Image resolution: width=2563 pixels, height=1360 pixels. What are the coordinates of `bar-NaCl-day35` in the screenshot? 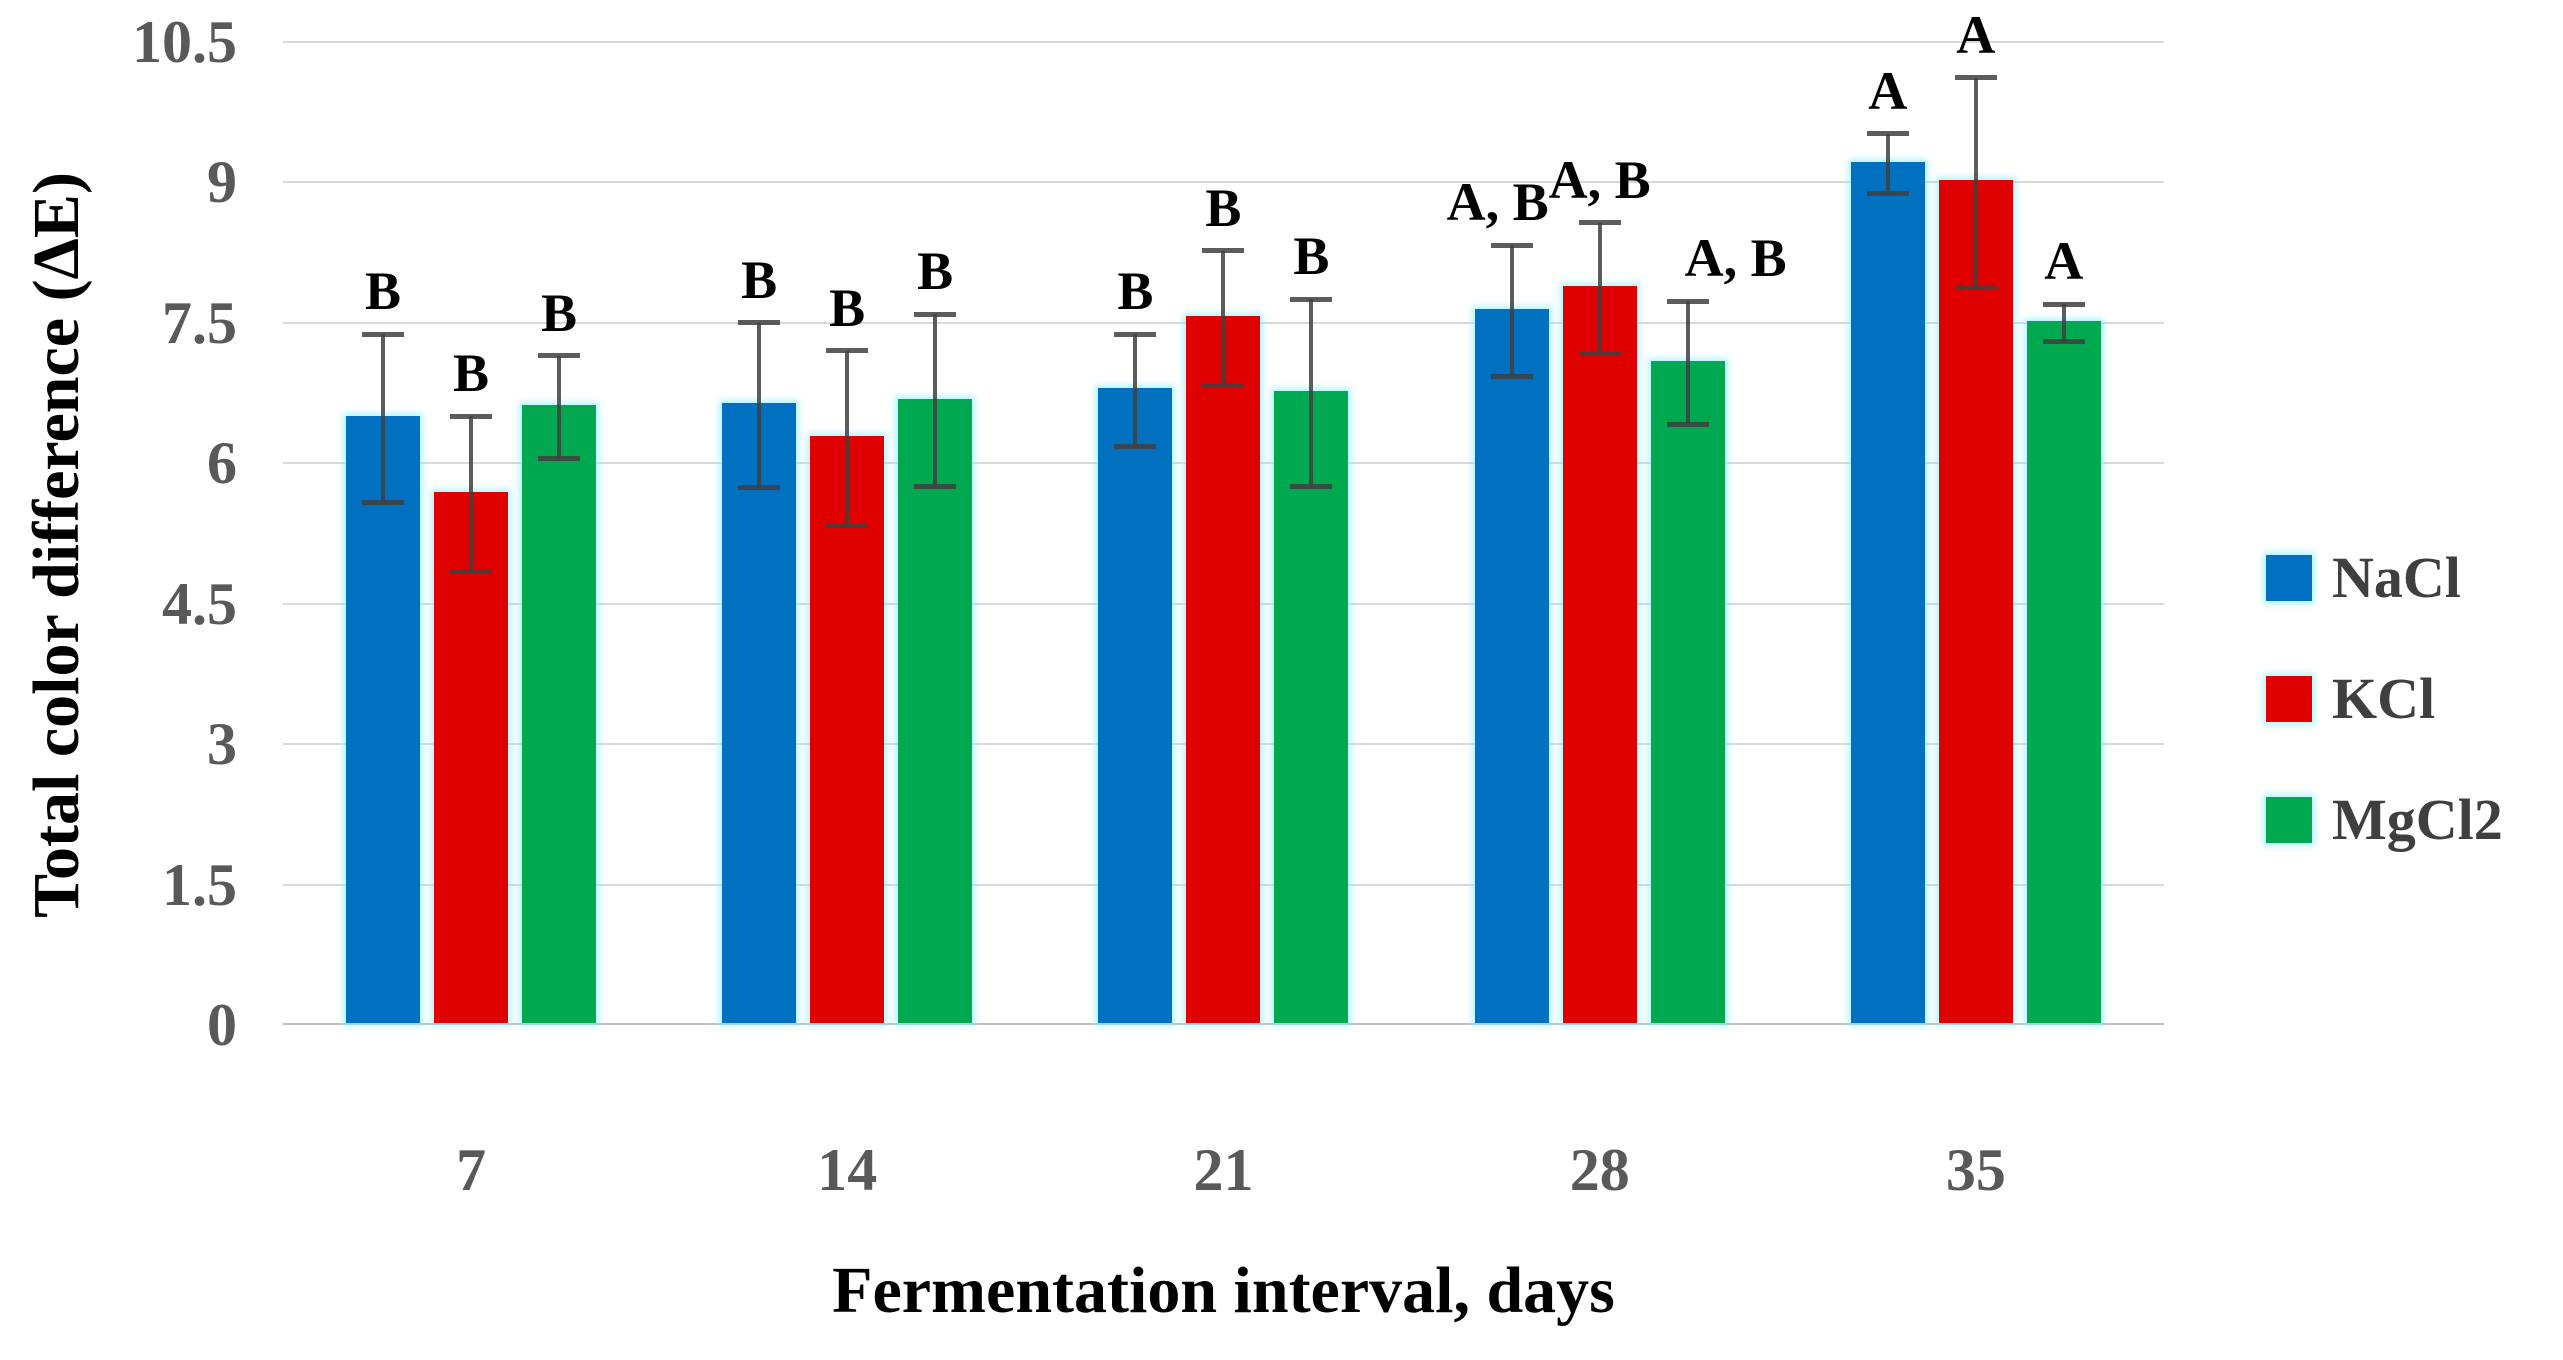 It's located at (1887, 592).